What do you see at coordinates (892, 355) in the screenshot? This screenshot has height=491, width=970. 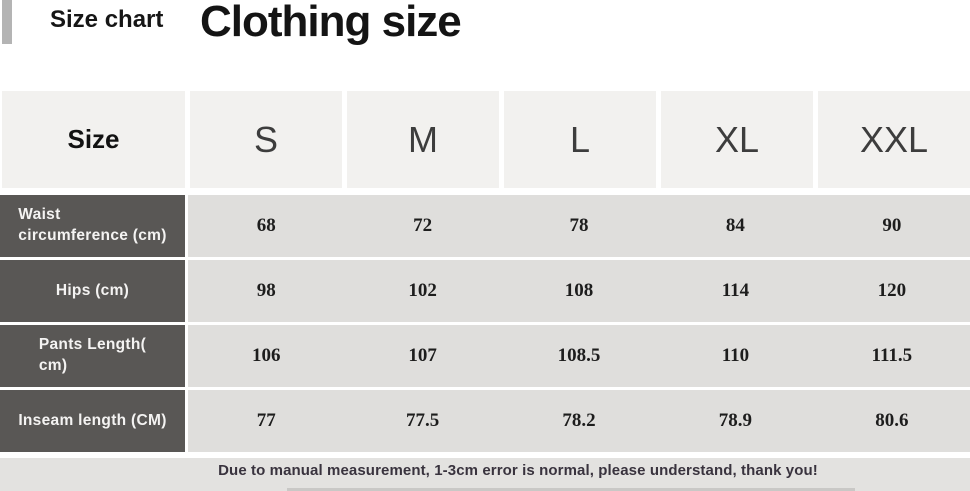 I see `value-cell: 111.5` at bounding box center [892, 355].